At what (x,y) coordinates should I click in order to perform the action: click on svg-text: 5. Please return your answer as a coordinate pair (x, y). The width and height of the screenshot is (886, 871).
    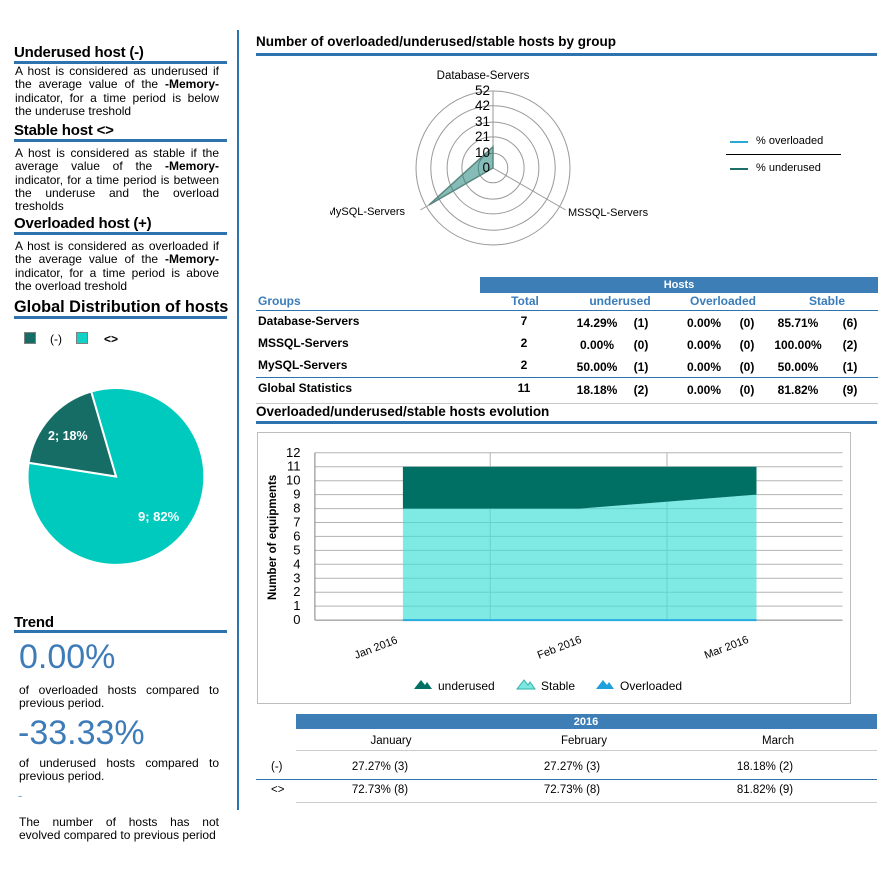
    Looking at the image, I should click on (296, 549).